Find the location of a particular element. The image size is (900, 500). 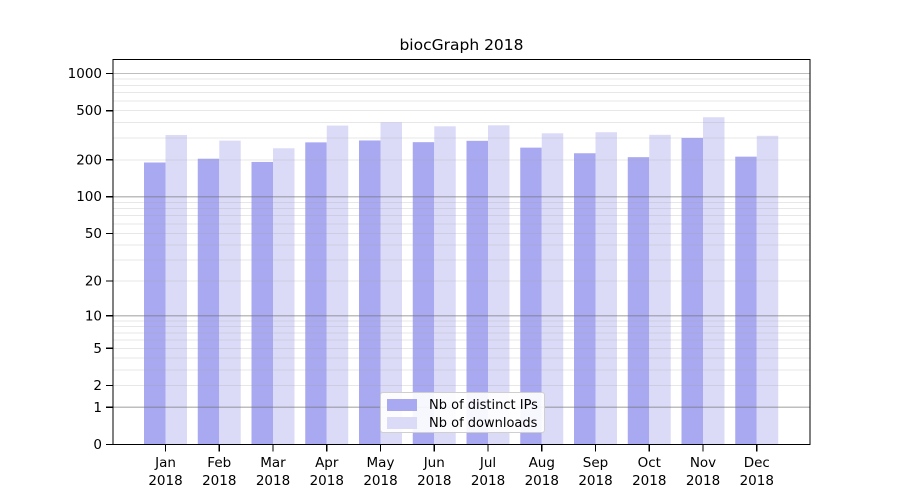

y-tick-label: 100 is located at coordinates (89, 197).